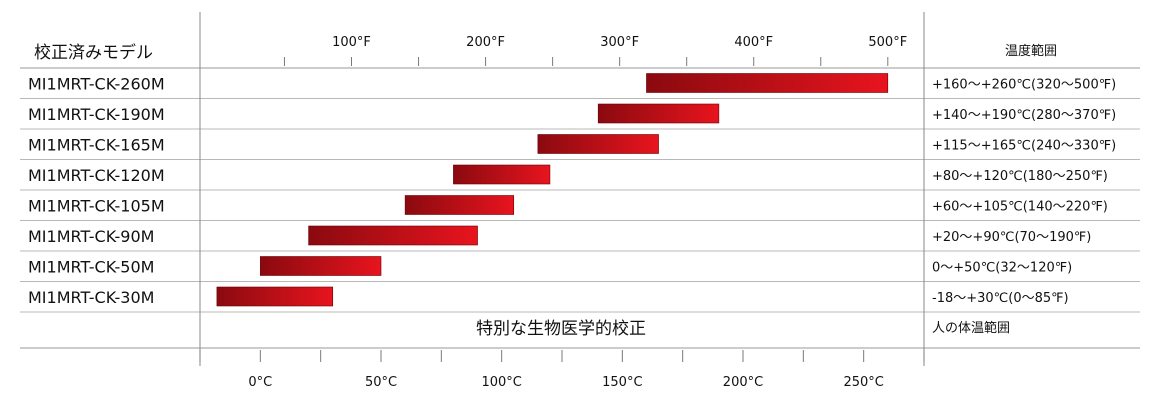 The width and height of the screenshot is (1160, 400). I want to click on range-label: -18～+30℃(0～85℉), so click(1000, 298).